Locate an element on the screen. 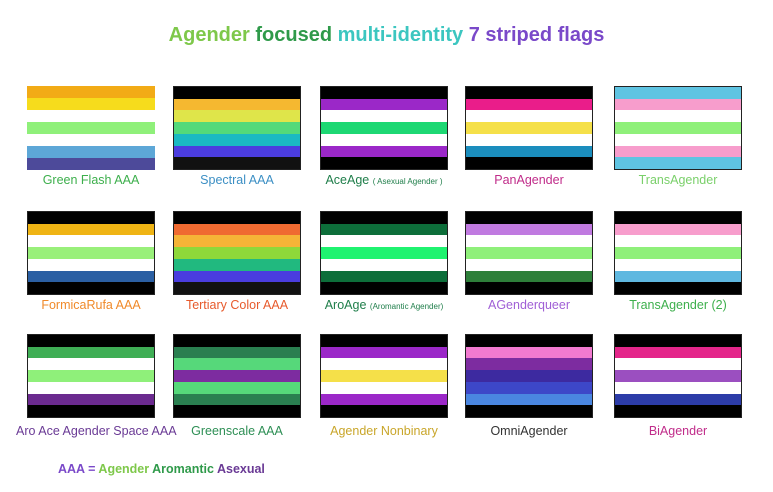 Image resolution: width=773 pixels, height=492 pixels. flag-label: AceAge ( Asexual Agender ) is located at coordinates (384, 180).